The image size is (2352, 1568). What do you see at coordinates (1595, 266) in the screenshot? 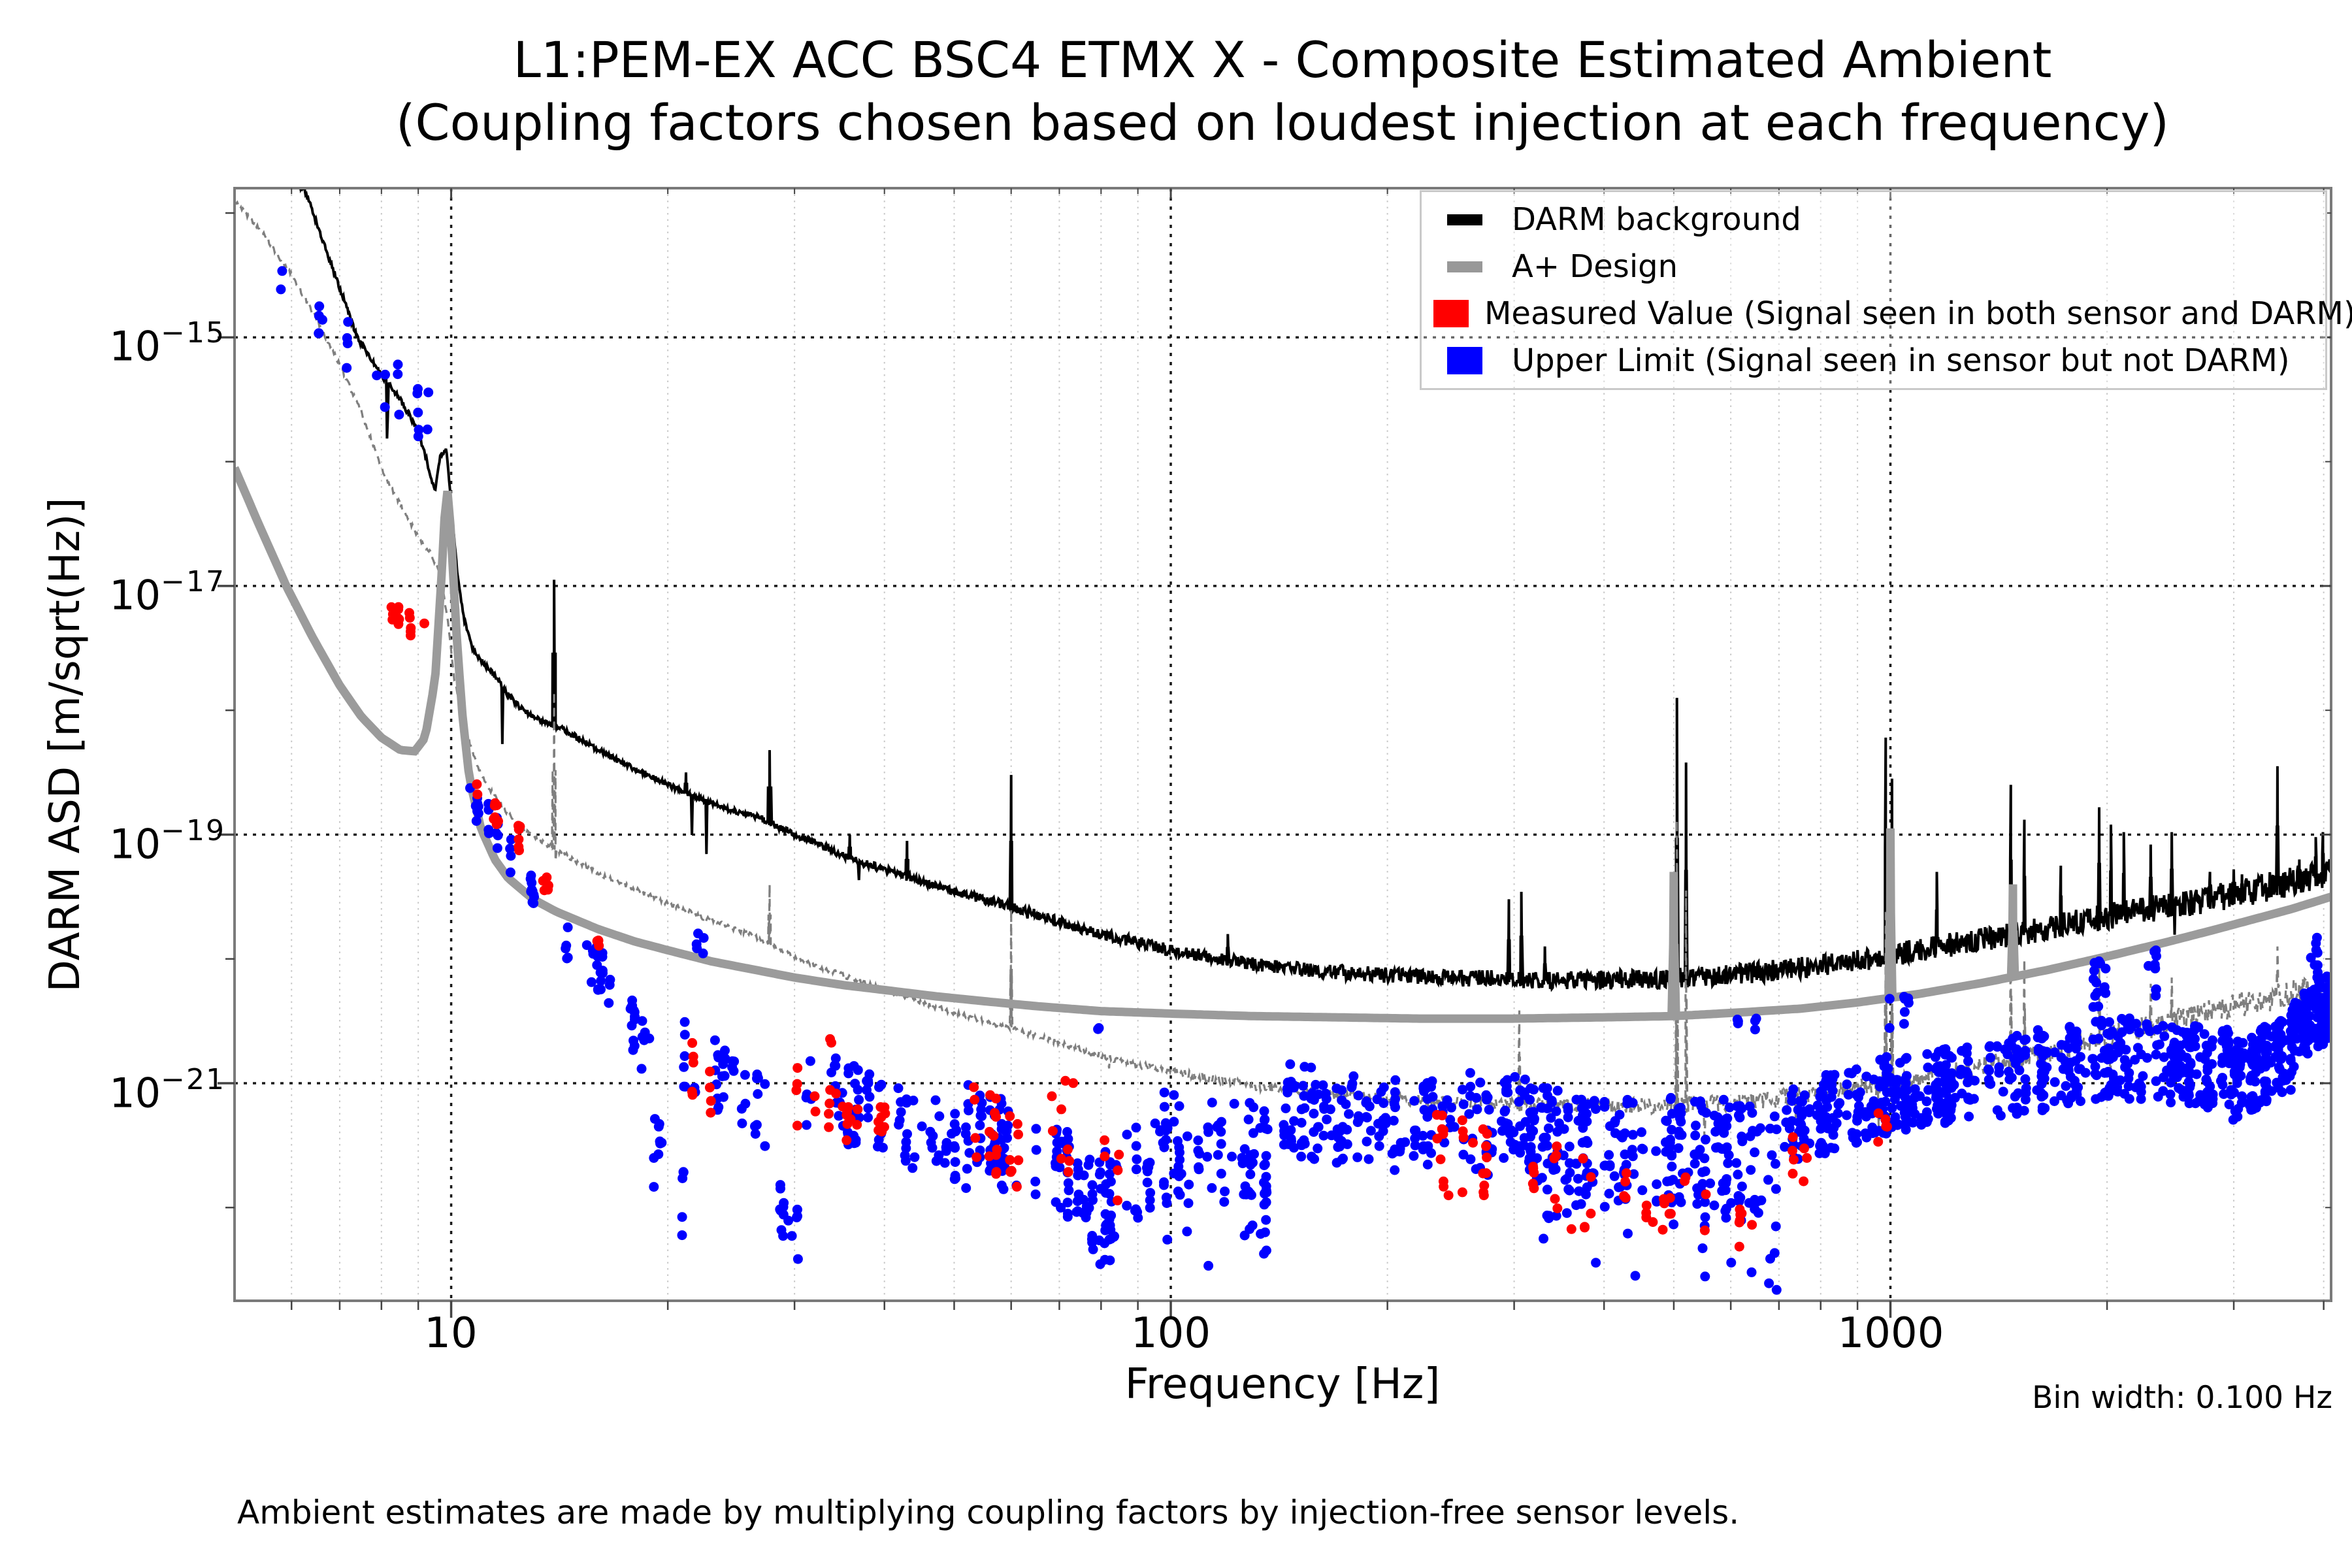
I see `legend-label: A+ Design` at bounding box center [1595, 266].